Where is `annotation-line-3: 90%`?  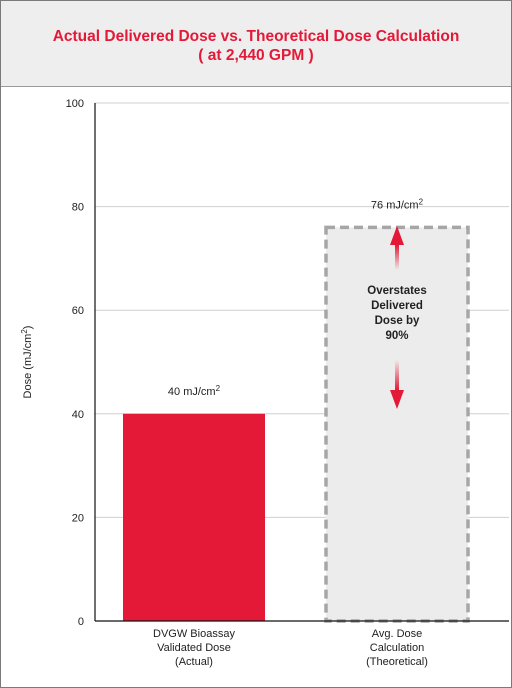 annotation-line-3: 90% is located at coordinates (396, 336).